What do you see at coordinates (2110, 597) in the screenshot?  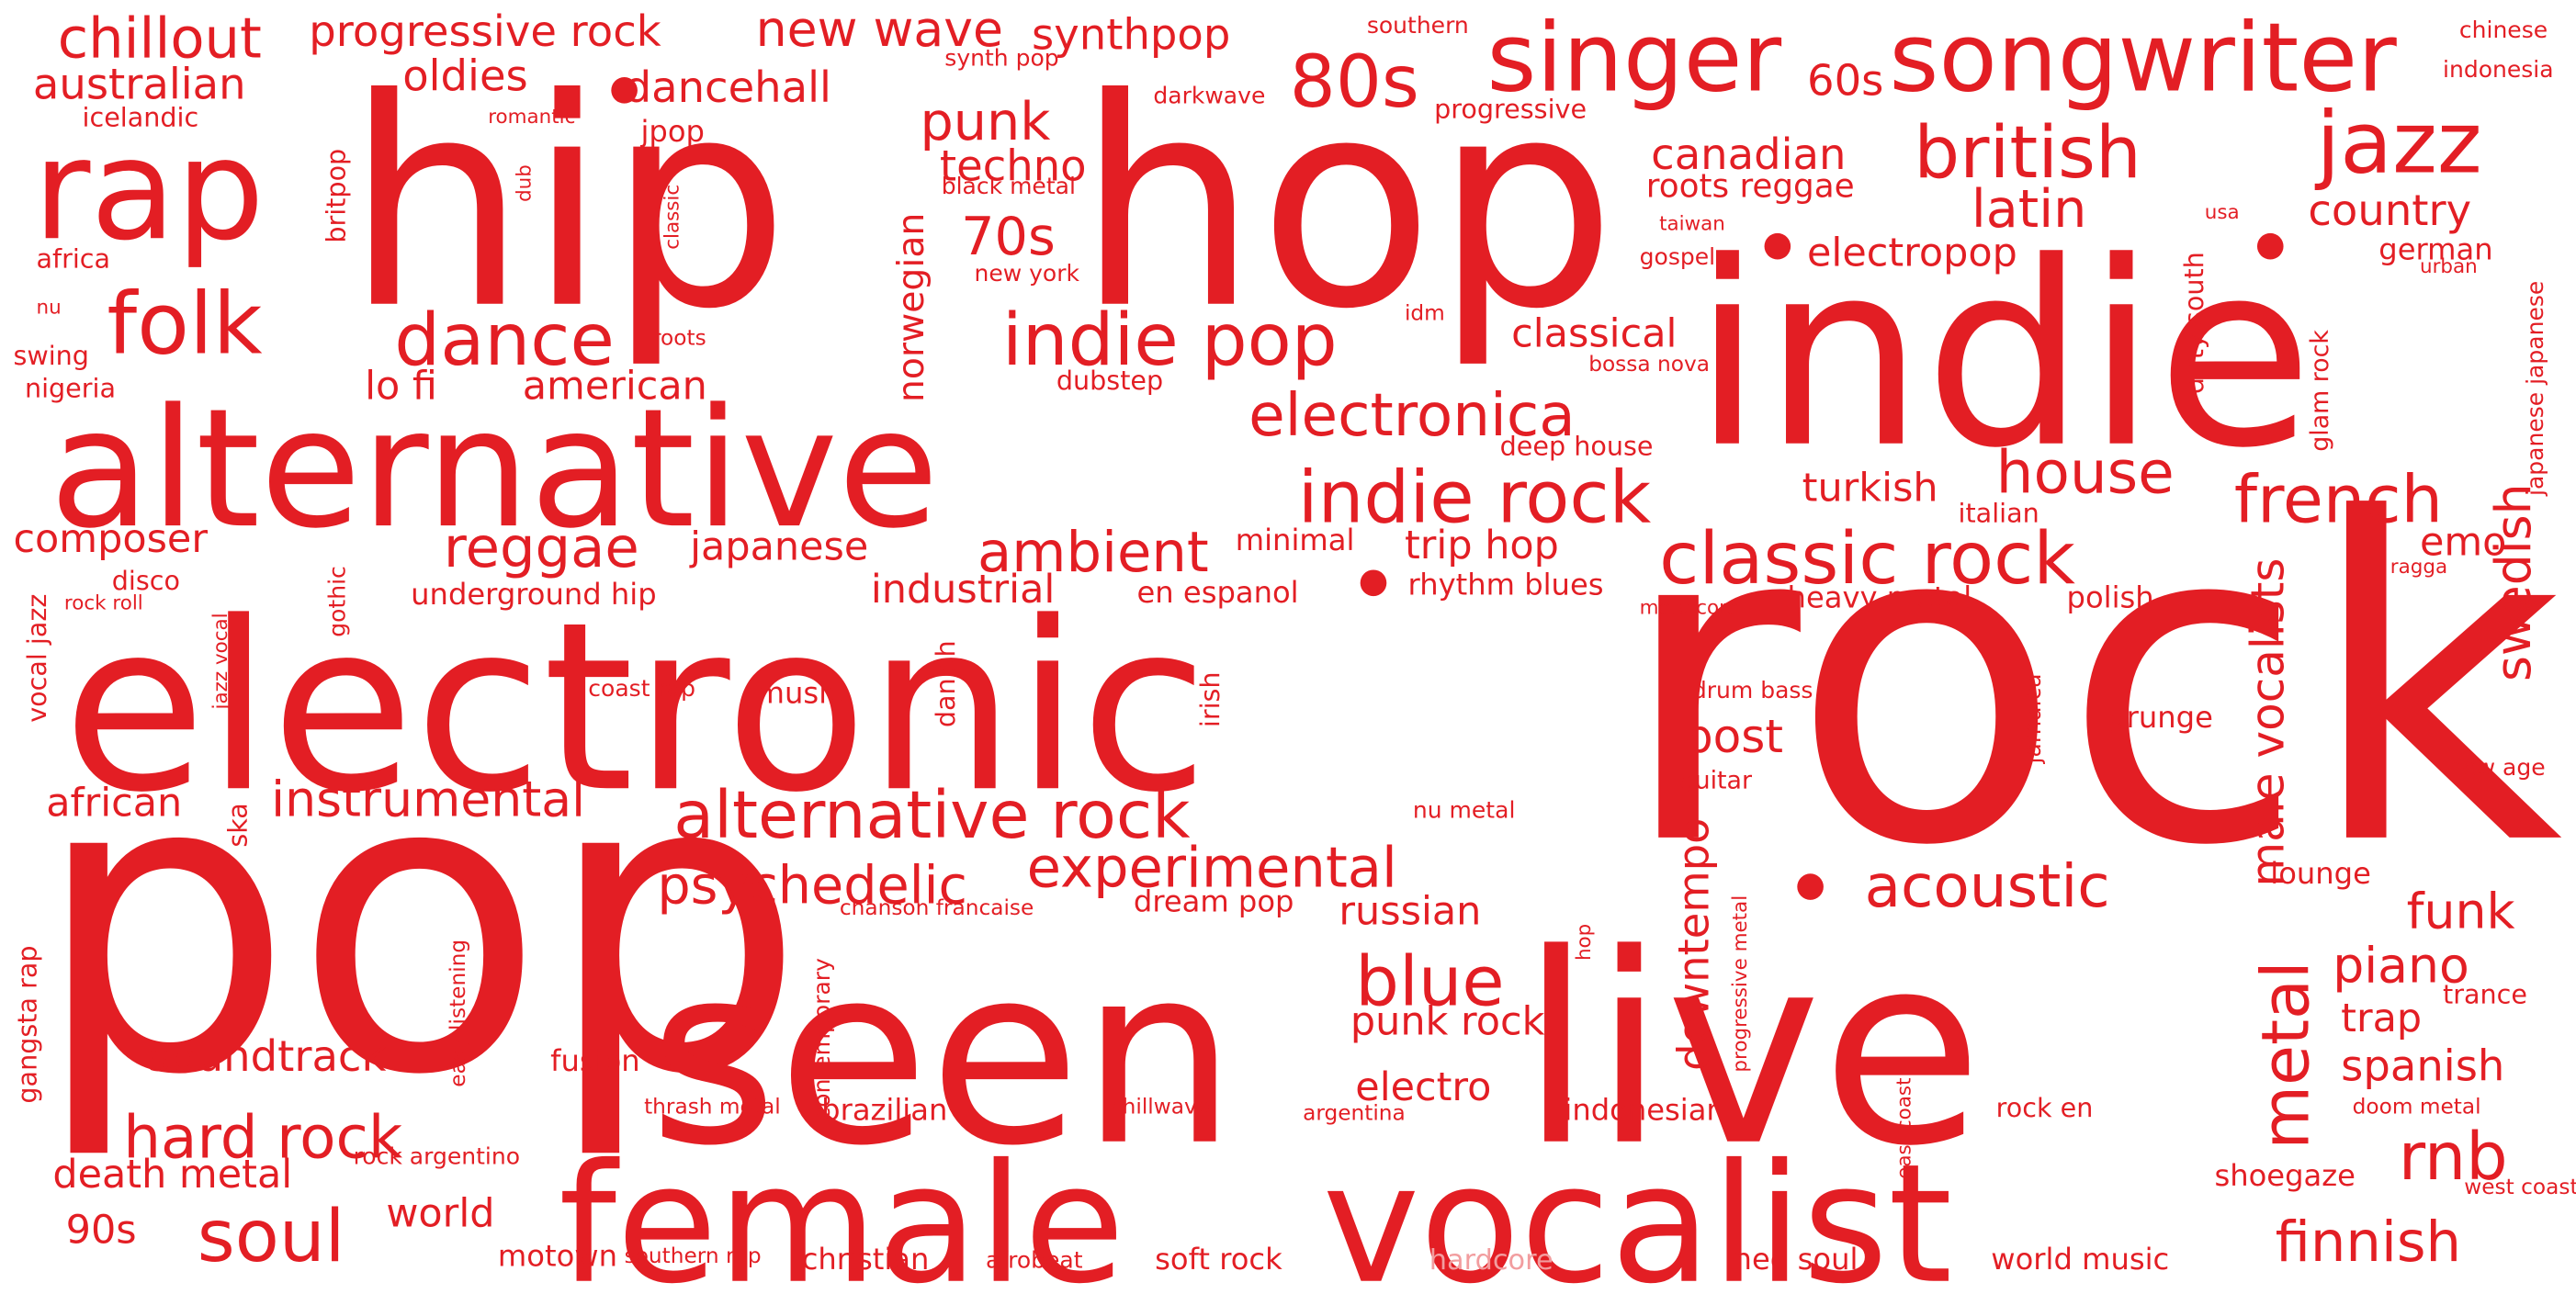 I see `word-polish: polish` at bounding box center [2110, 597].